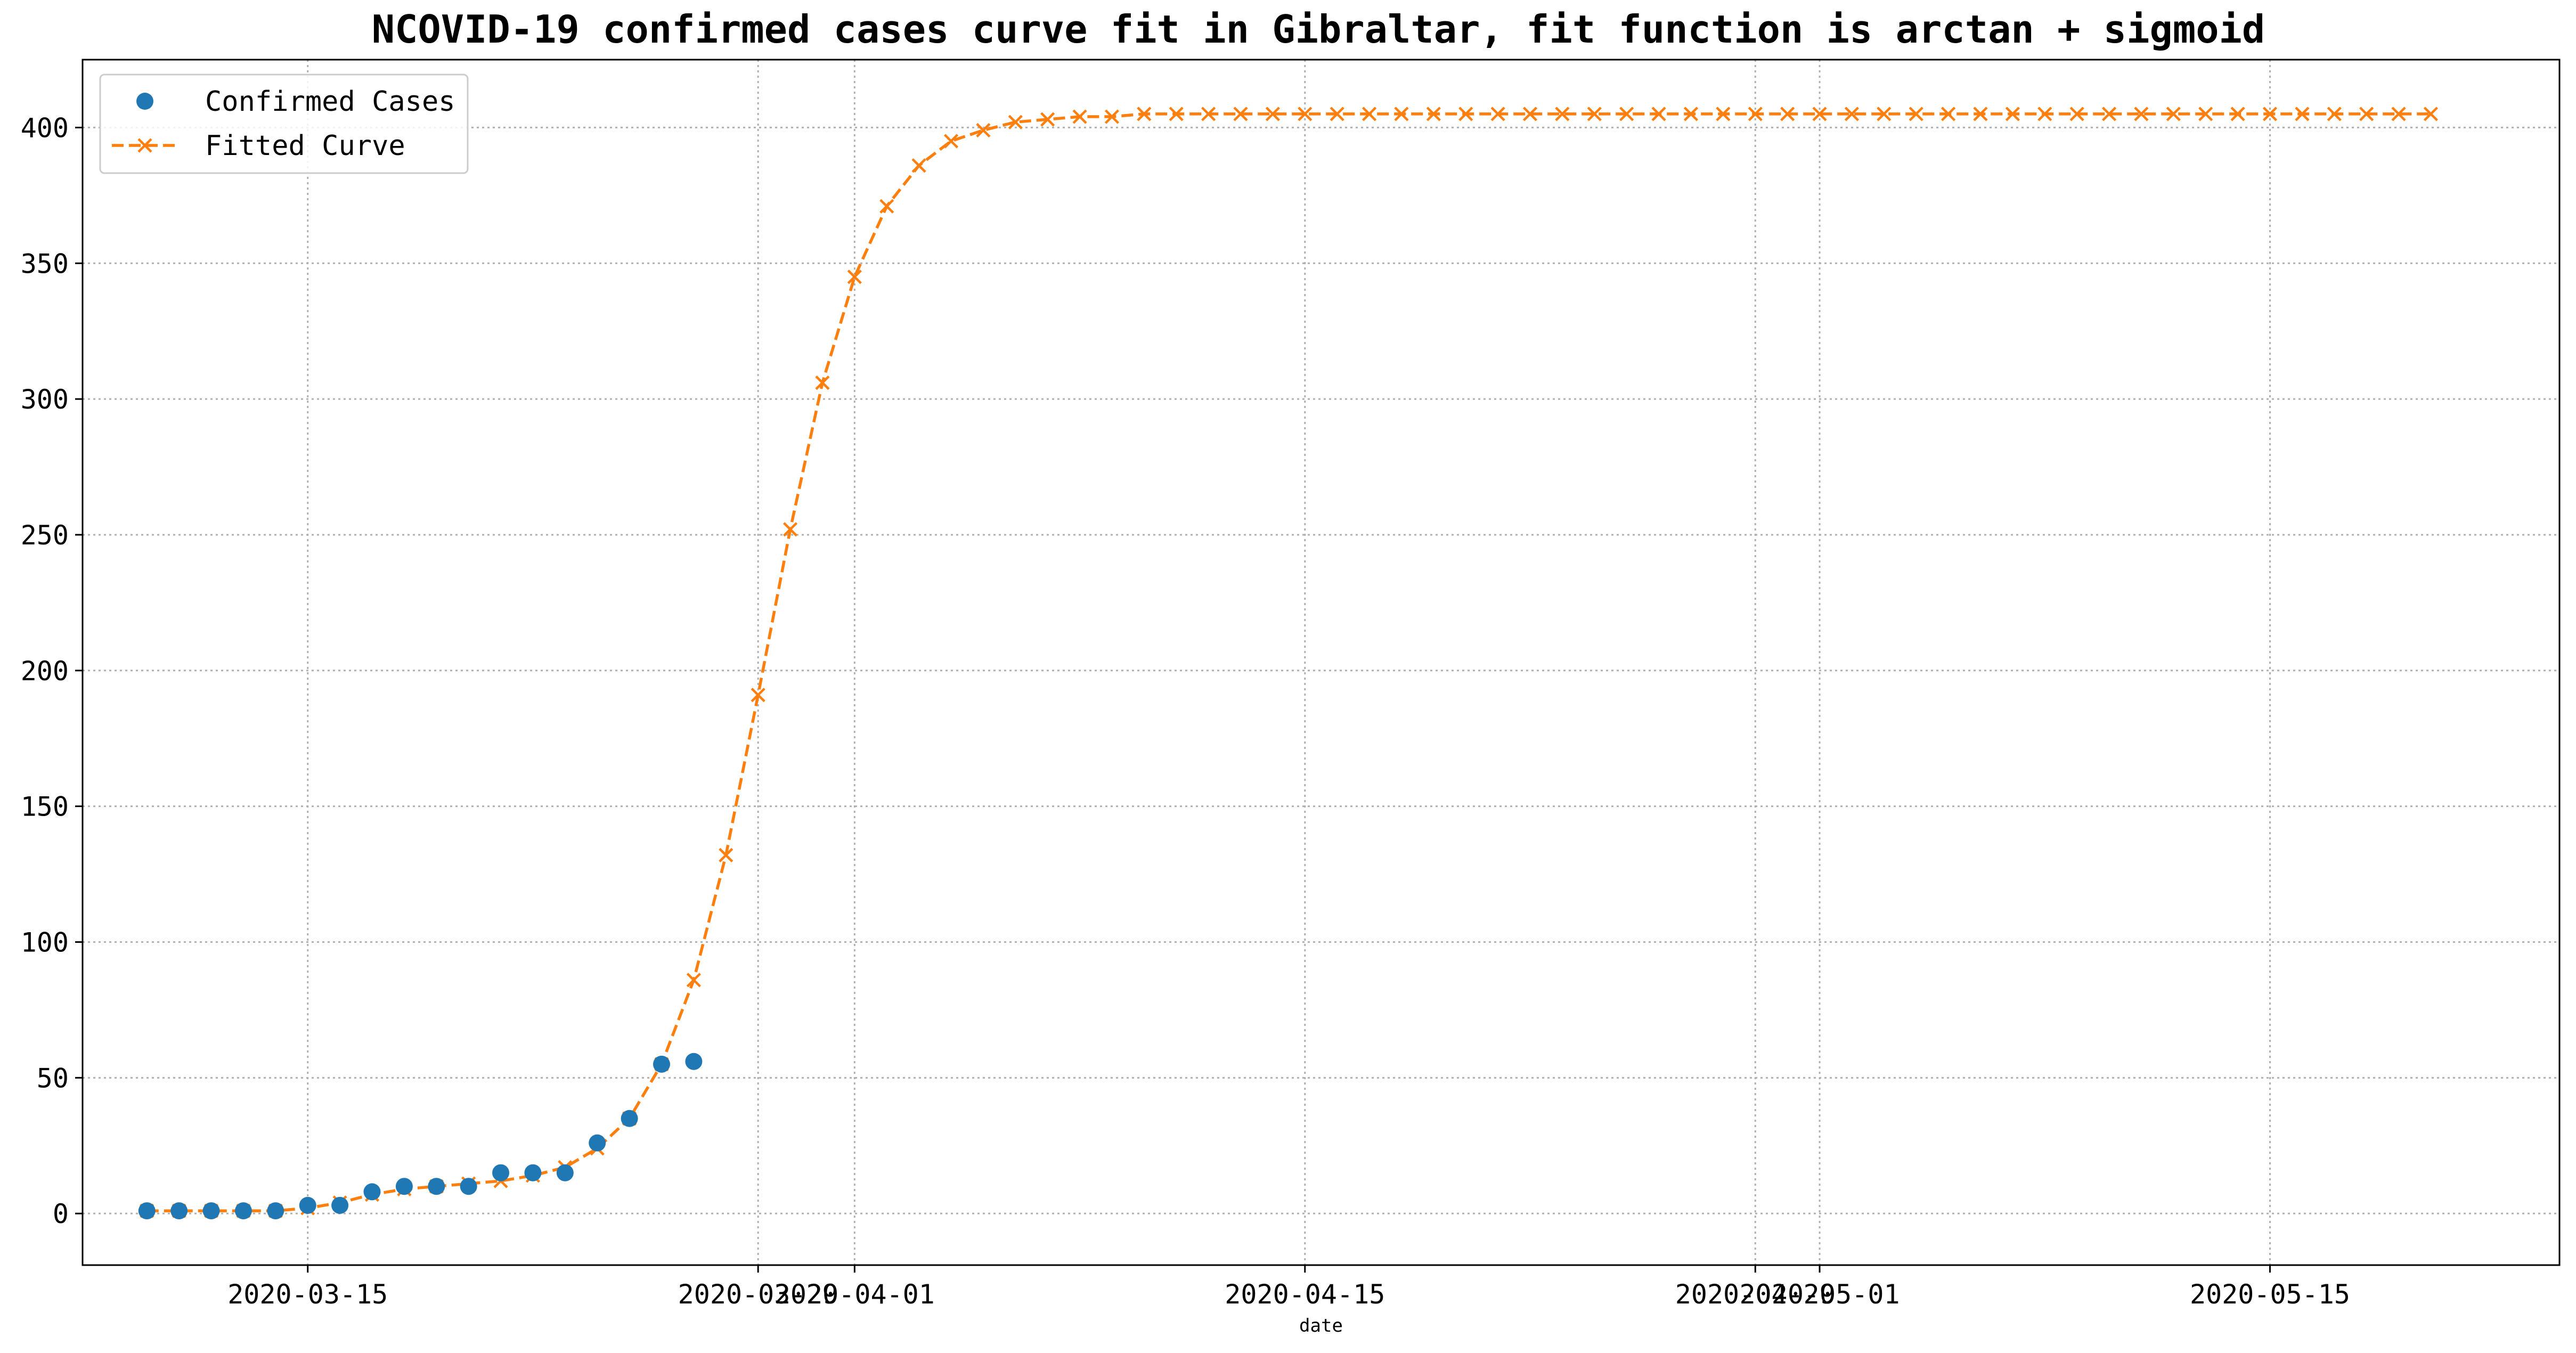  What do you see at coordinates (45, 127) in the screenshot?
I see `y-tick-label: 400` at bounding box center [45, 127].